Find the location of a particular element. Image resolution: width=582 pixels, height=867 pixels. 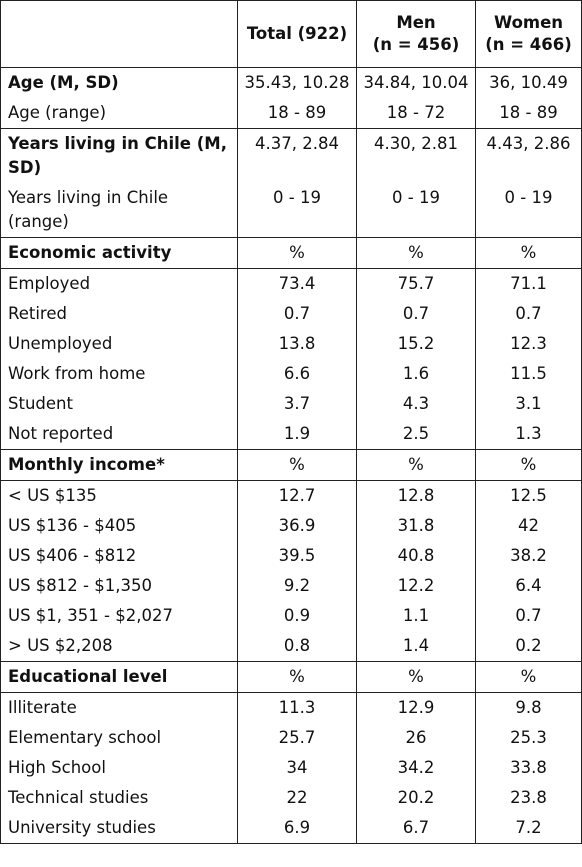

data-row: US $136 - $405 36.9 31.8 42 is located at coordinates (291, 526).